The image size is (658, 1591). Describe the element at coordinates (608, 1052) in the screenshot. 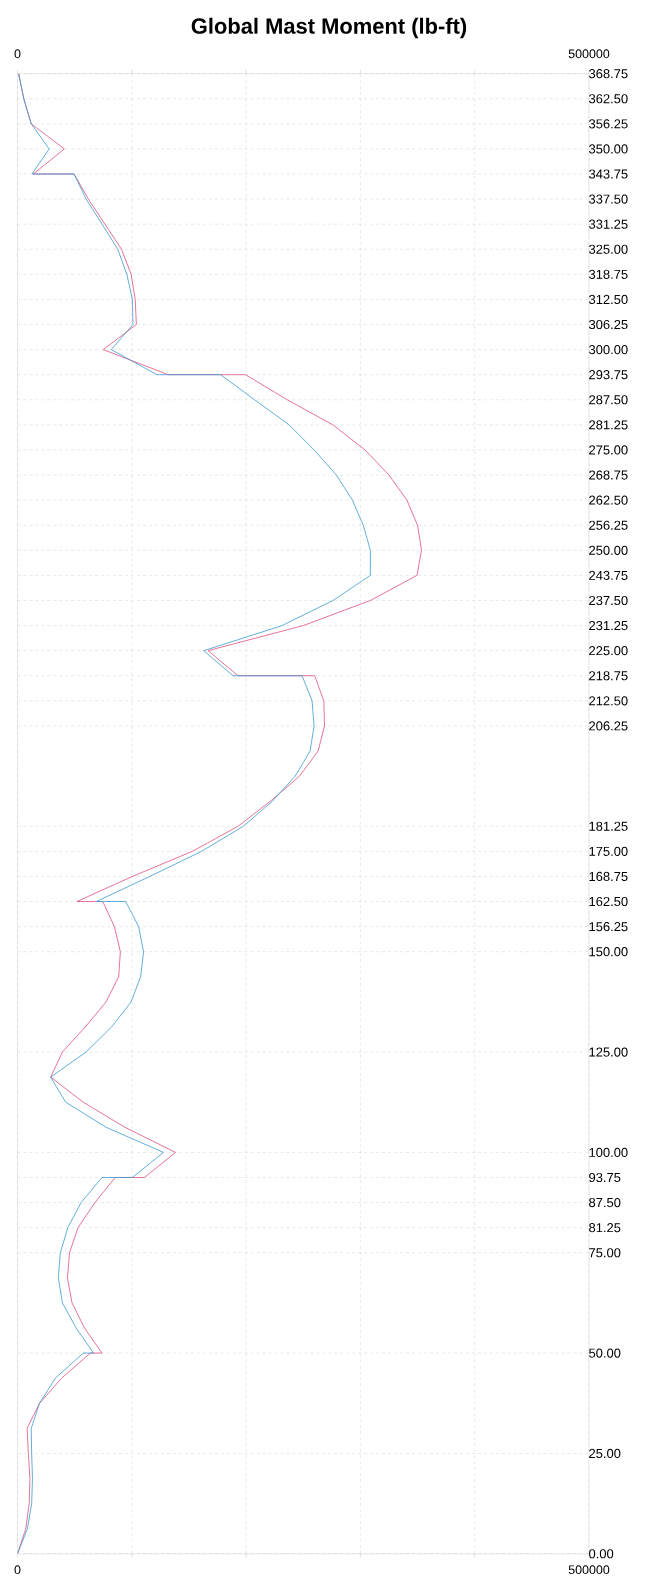

I see `y-tick-label: 125.00` at that location.